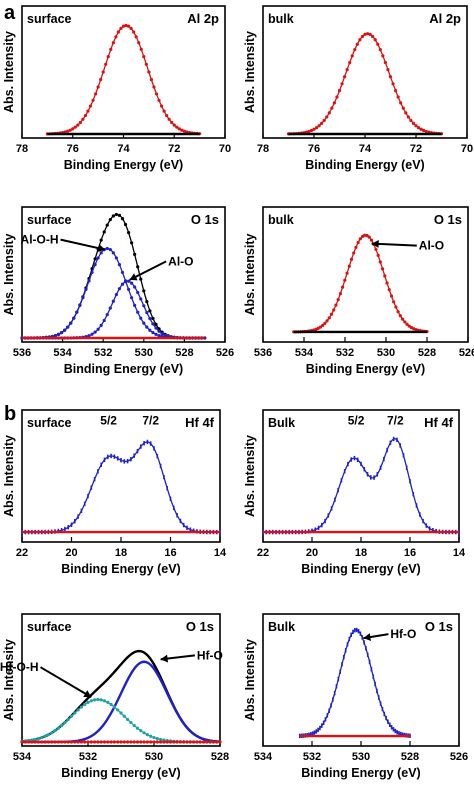 Image resolution: width=474 pixels, height=789 pixels. Describe the element at coordinates (410, 553) in the screenshot. I see `x-tick-label: 16` at that location.